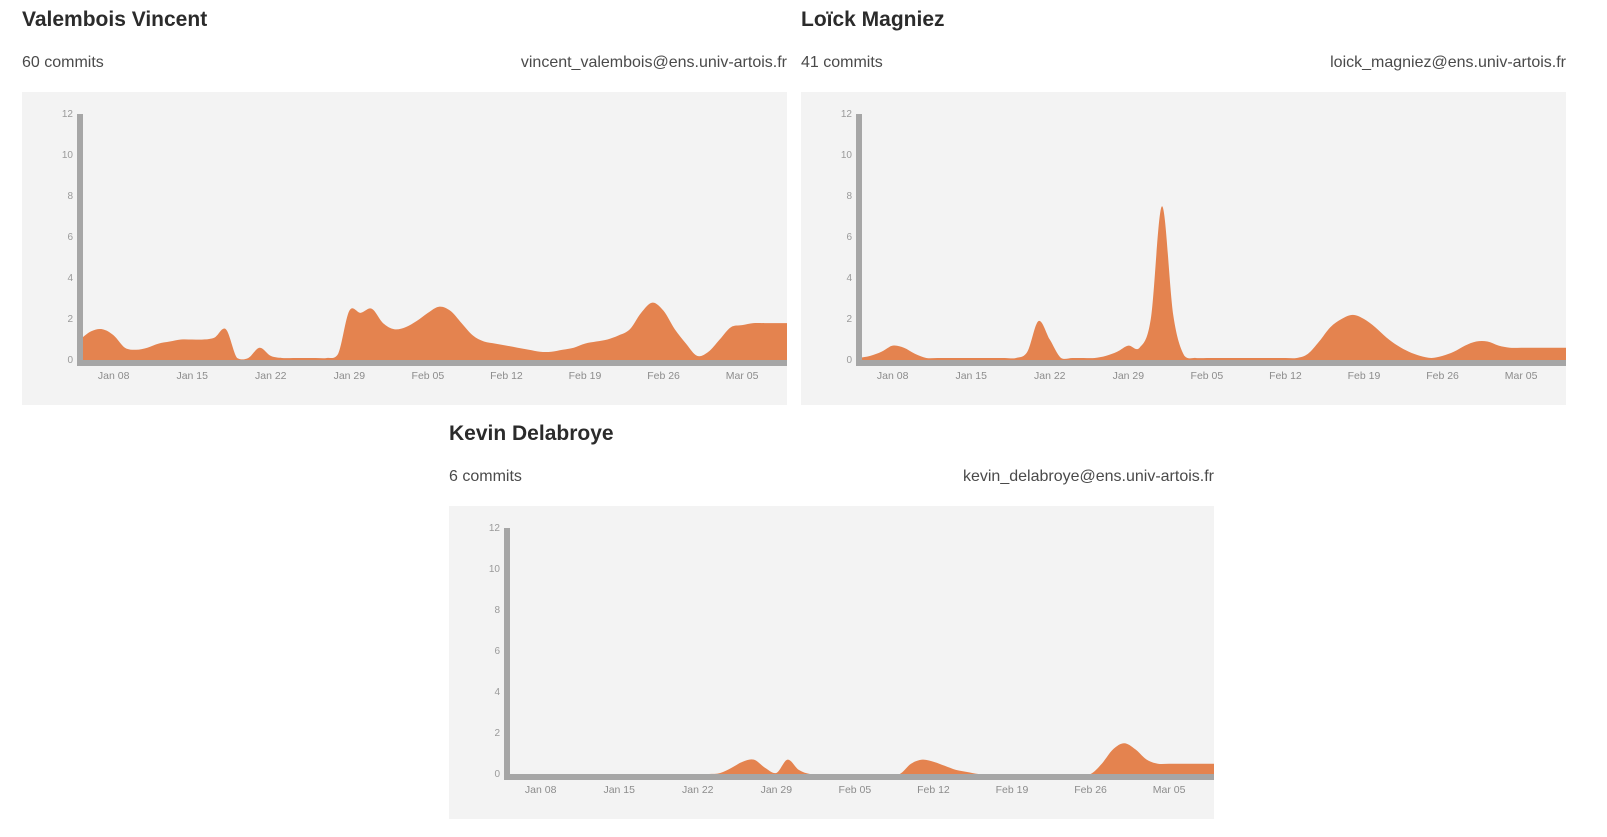 This screenshot has height=837, width=1607. What do you see at coordinates (842, 62) in the screenshot?
I see `commit-count: 41 commits` at bounding box center [842, 62].